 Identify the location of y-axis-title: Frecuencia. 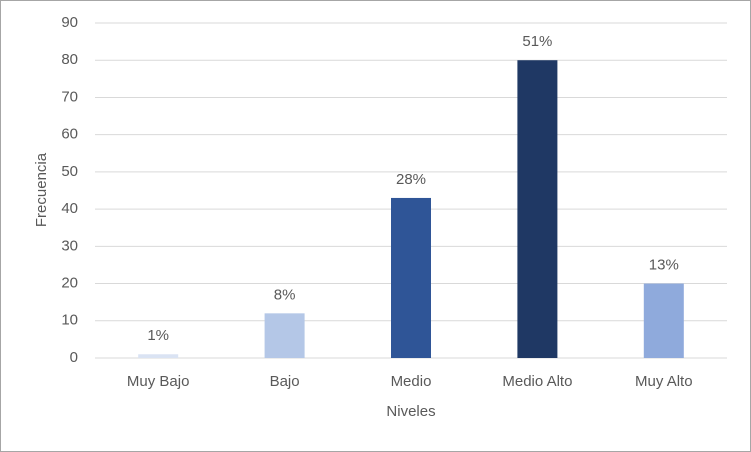
(41, 189).